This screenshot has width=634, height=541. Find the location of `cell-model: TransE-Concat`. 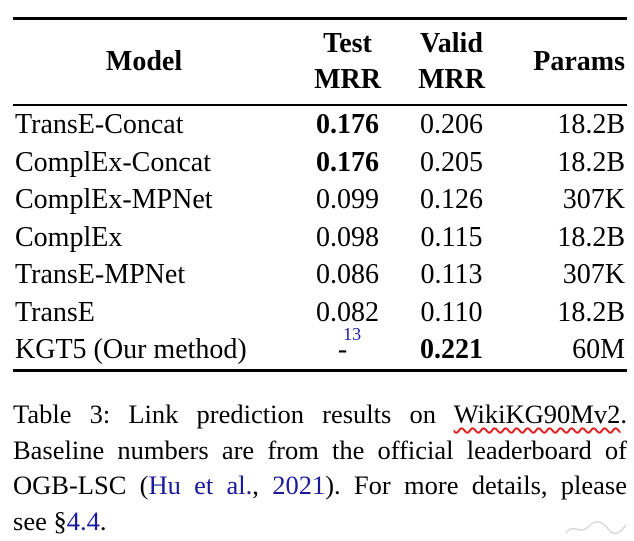

cell-model: TransE-Concat is located at coordinates (99, 124).